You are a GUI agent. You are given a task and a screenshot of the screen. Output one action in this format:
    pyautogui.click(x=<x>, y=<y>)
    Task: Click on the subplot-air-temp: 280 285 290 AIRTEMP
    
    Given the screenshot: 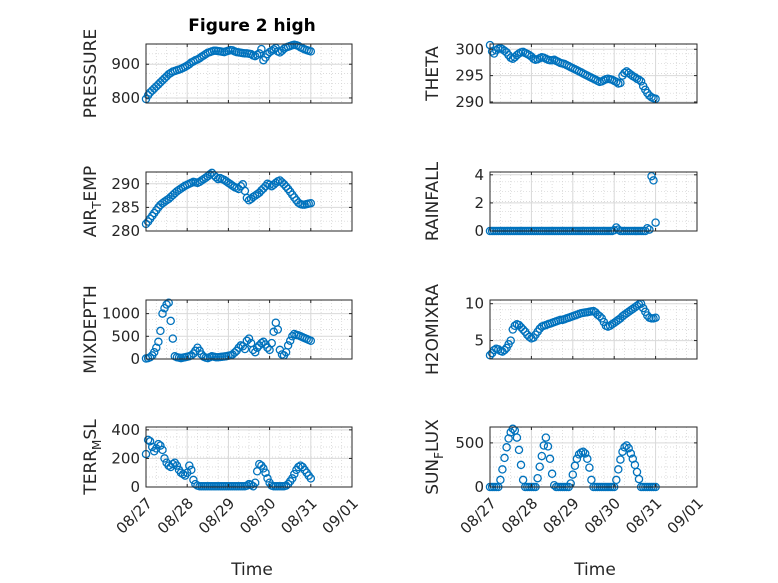 What is the action you would take?
    pyautogui.click(x=217, y=203)
    